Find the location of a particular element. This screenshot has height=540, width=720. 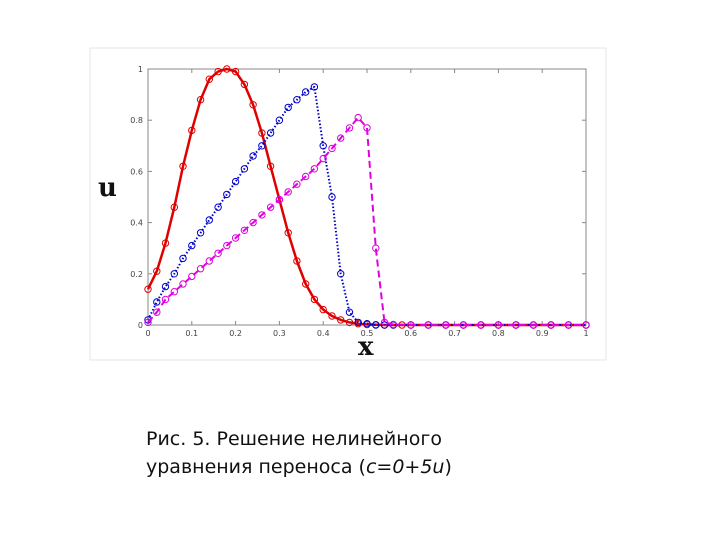

x-tick-label: 0.6 is located at coordinates (410, 333).